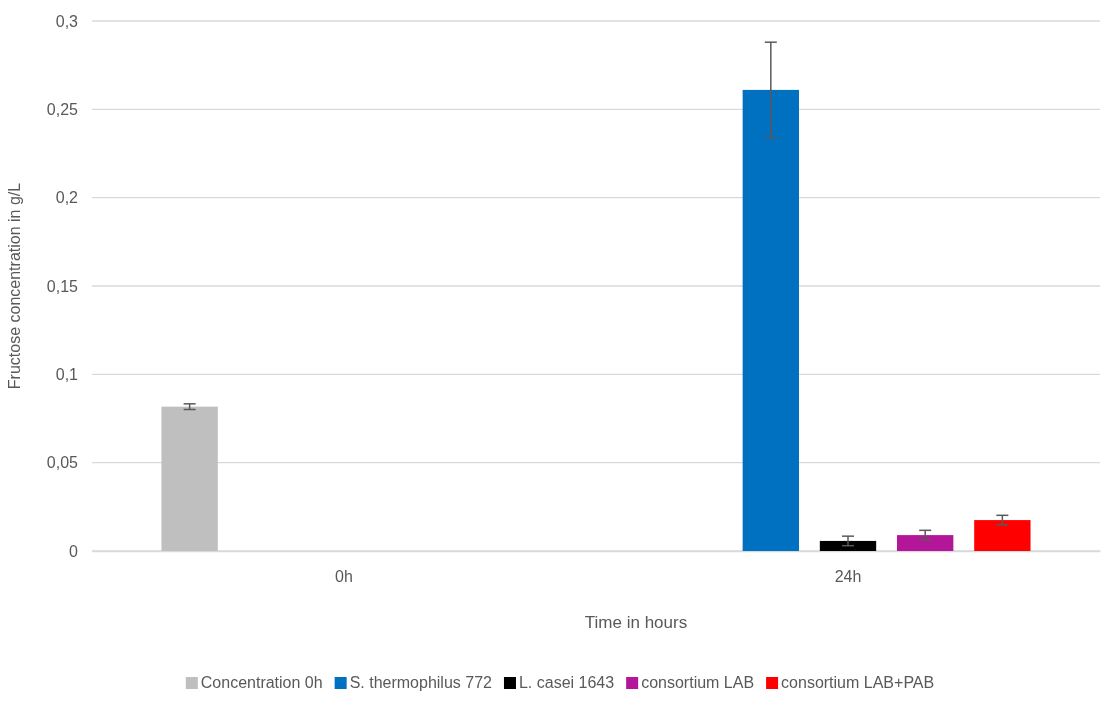 The height and width of the screenshot is (702, 1120). Describe the element at coordinates (698, 682) in the screenshot. I see `legend-label: consortium LAB` at that location.